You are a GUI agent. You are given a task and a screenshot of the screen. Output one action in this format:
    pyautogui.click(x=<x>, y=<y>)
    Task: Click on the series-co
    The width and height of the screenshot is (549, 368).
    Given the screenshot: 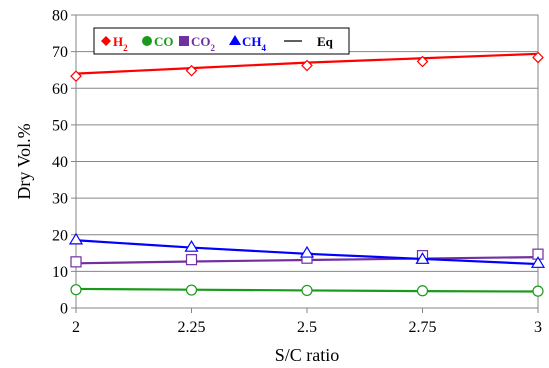 What is the action you would take?
    pyautogui.click(x=307, y=290)
    